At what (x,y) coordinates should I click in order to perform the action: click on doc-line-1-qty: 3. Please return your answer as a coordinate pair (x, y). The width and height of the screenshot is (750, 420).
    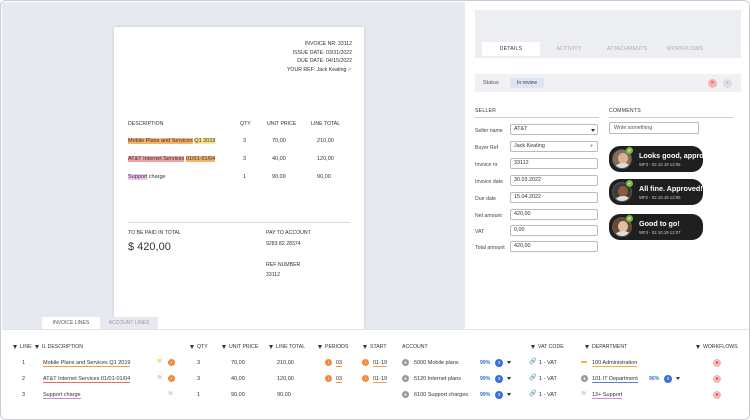
    Looking at the image, I should click on (245, 141).